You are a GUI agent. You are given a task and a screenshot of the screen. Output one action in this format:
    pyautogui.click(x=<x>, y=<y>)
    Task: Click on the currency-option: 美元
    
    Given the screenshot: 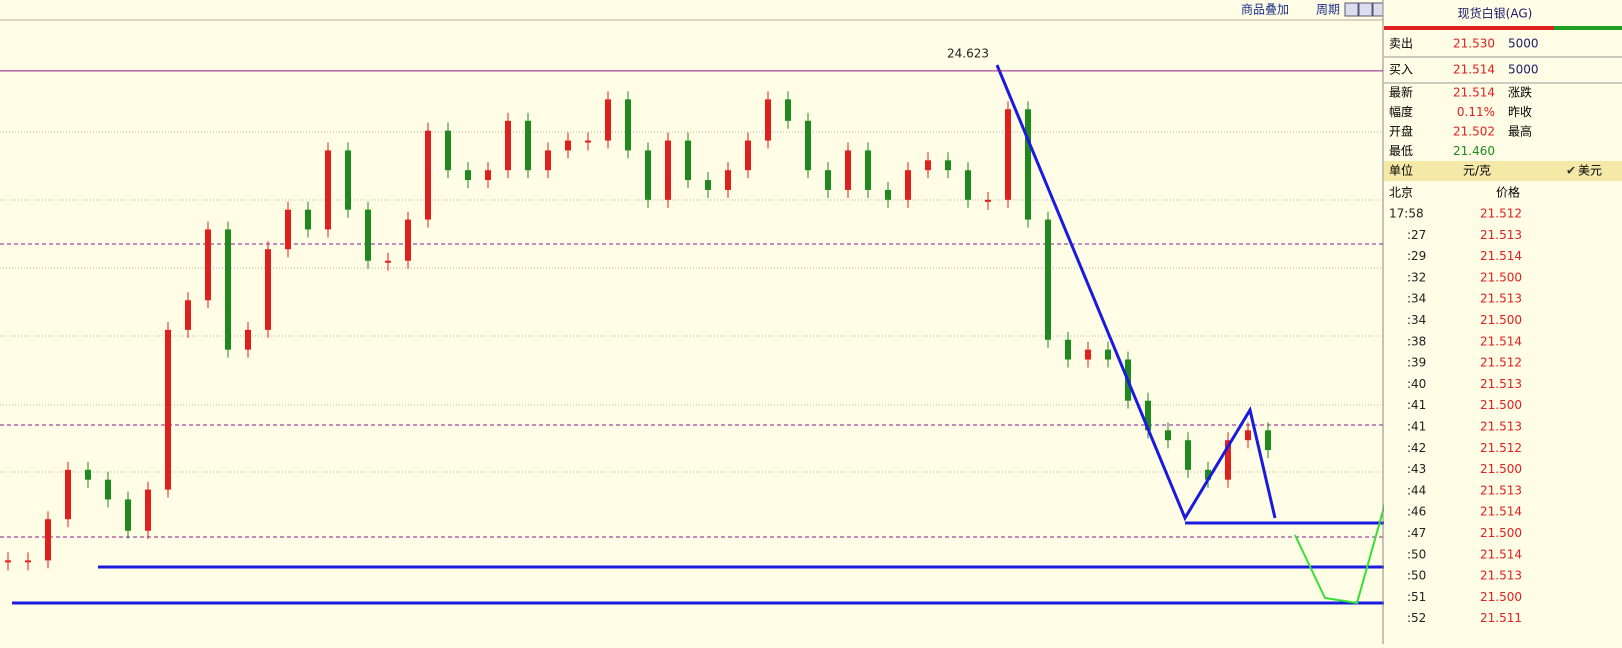 What is the action you would take?
    pyautogui.click(x=1590, y=171)
    